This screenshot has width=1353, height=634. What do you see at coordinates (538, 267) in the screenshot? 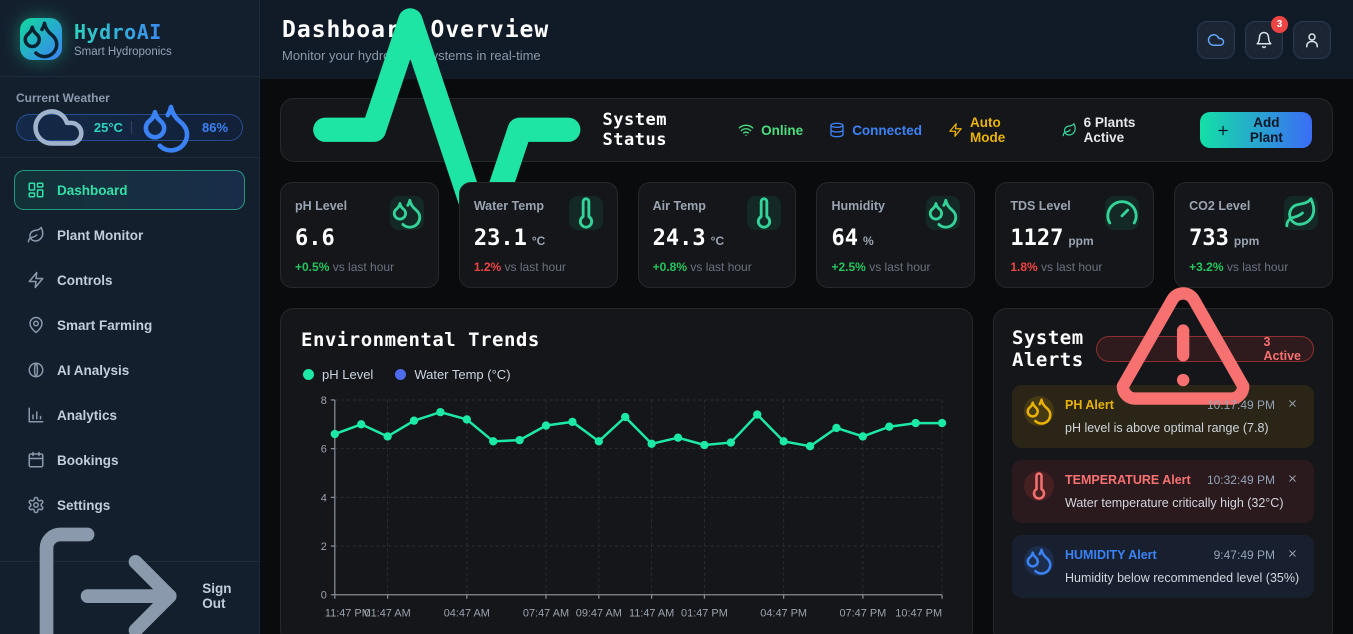
I see `stat-delta-row: 1.2% vs last hour` at bounding box center [538, 267].